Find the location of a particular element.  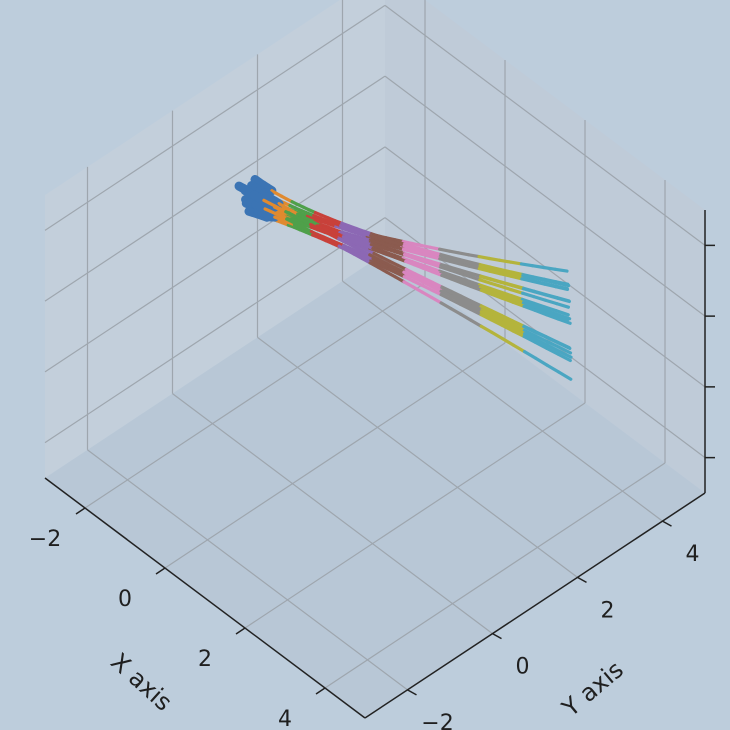

x-tick-label: −2 is located at coordinates (45, 539).